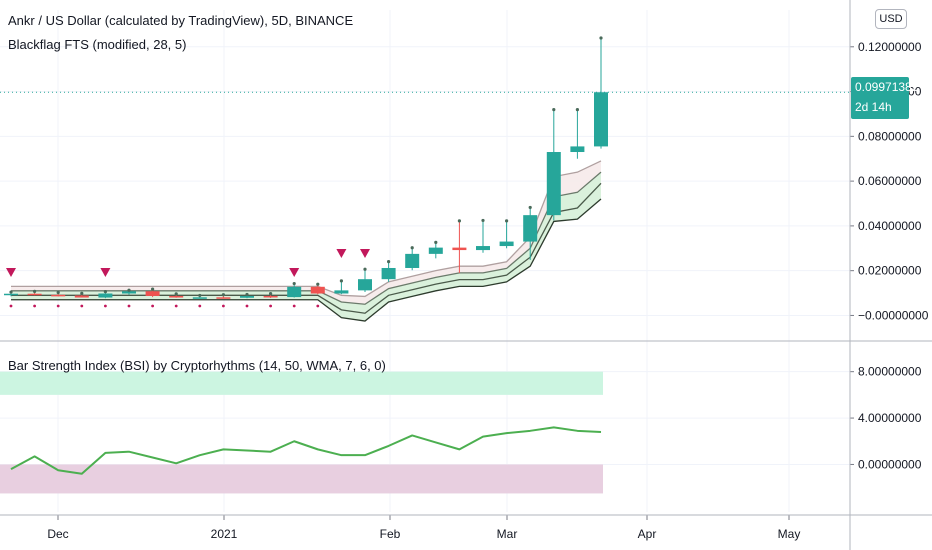  I want to click on price-axis-label: 0.06000000, so click(890, 181).